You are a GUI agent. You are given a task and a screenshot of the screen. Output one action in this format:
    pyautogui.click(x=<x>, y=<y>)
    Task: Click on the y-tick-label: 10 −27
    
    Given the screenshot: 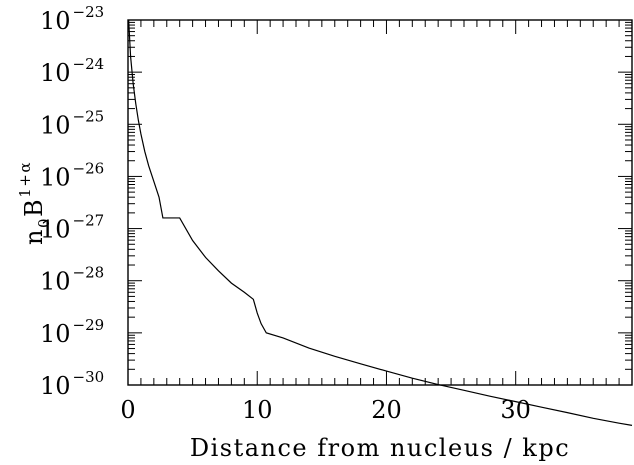 What is the action you would take?
    pyautogui.click(x=72, y=228)
    